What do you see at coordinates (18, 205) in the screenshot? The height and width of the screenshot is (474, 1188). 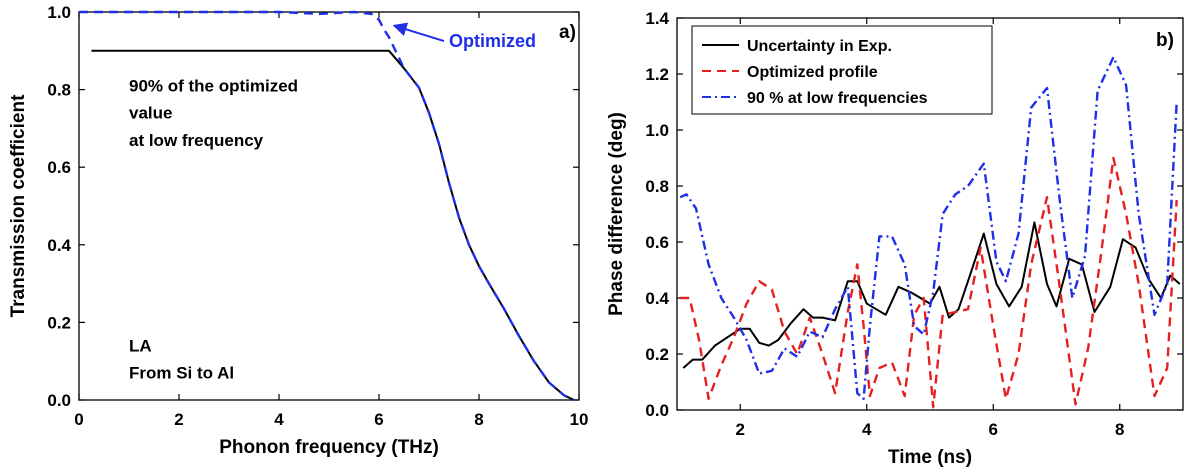 I see `y-axis-title-a: Transmission coefficient` at bounding box center [18, 205].